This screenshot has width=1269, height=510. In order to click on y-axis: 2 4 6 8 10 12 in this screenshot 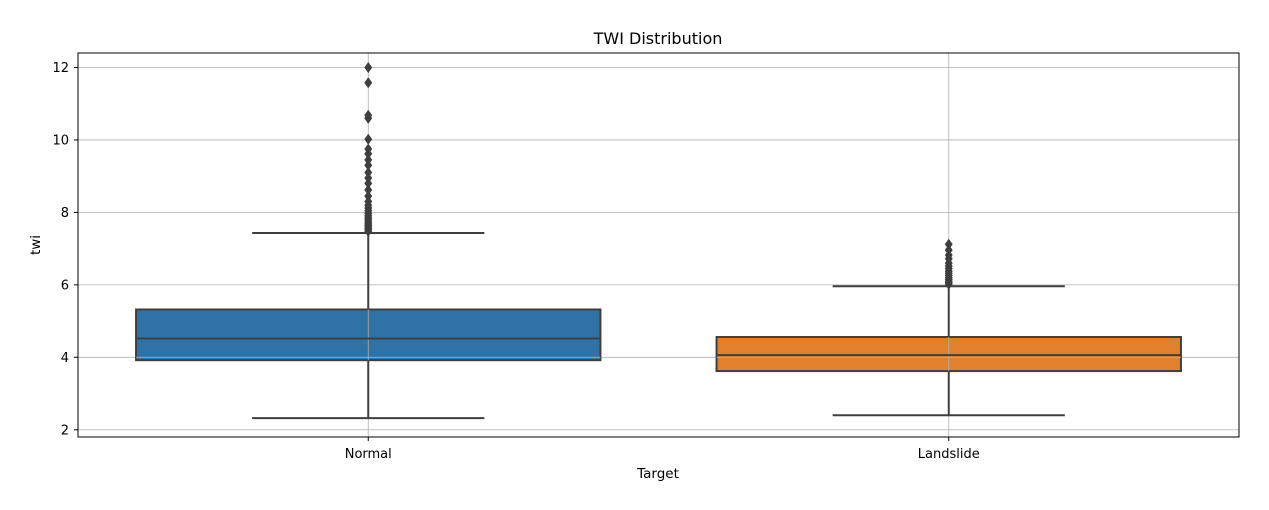, I will do `click(65, 249)`.